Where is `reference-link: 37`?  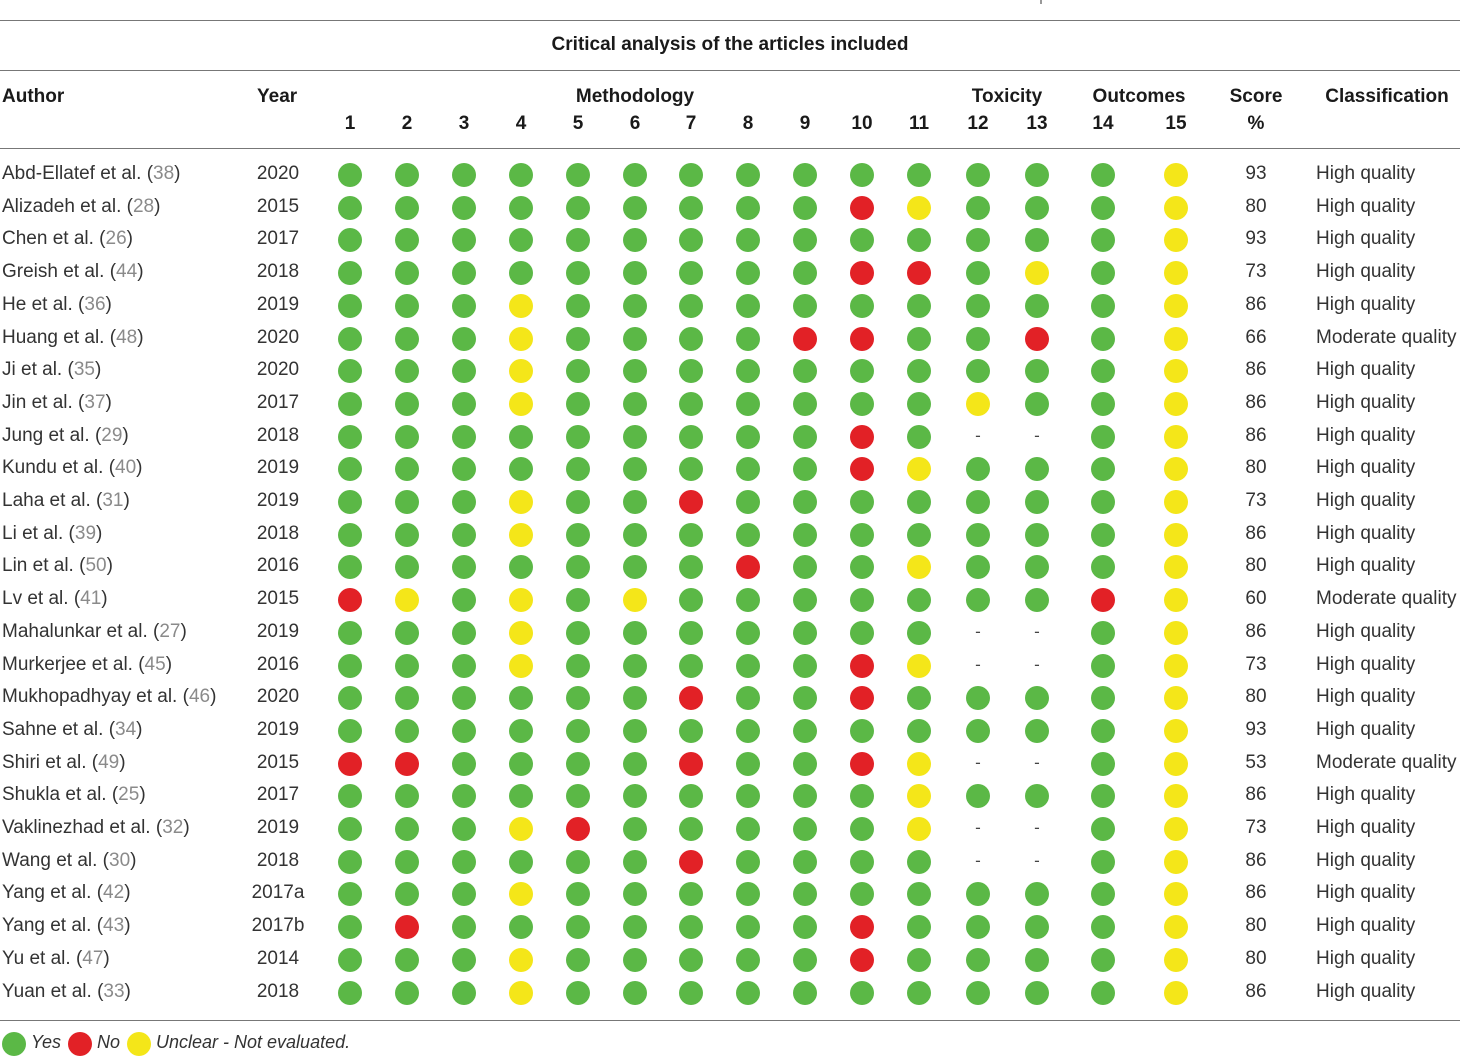 reference-link: 37 is located at coordinates (95, 402).